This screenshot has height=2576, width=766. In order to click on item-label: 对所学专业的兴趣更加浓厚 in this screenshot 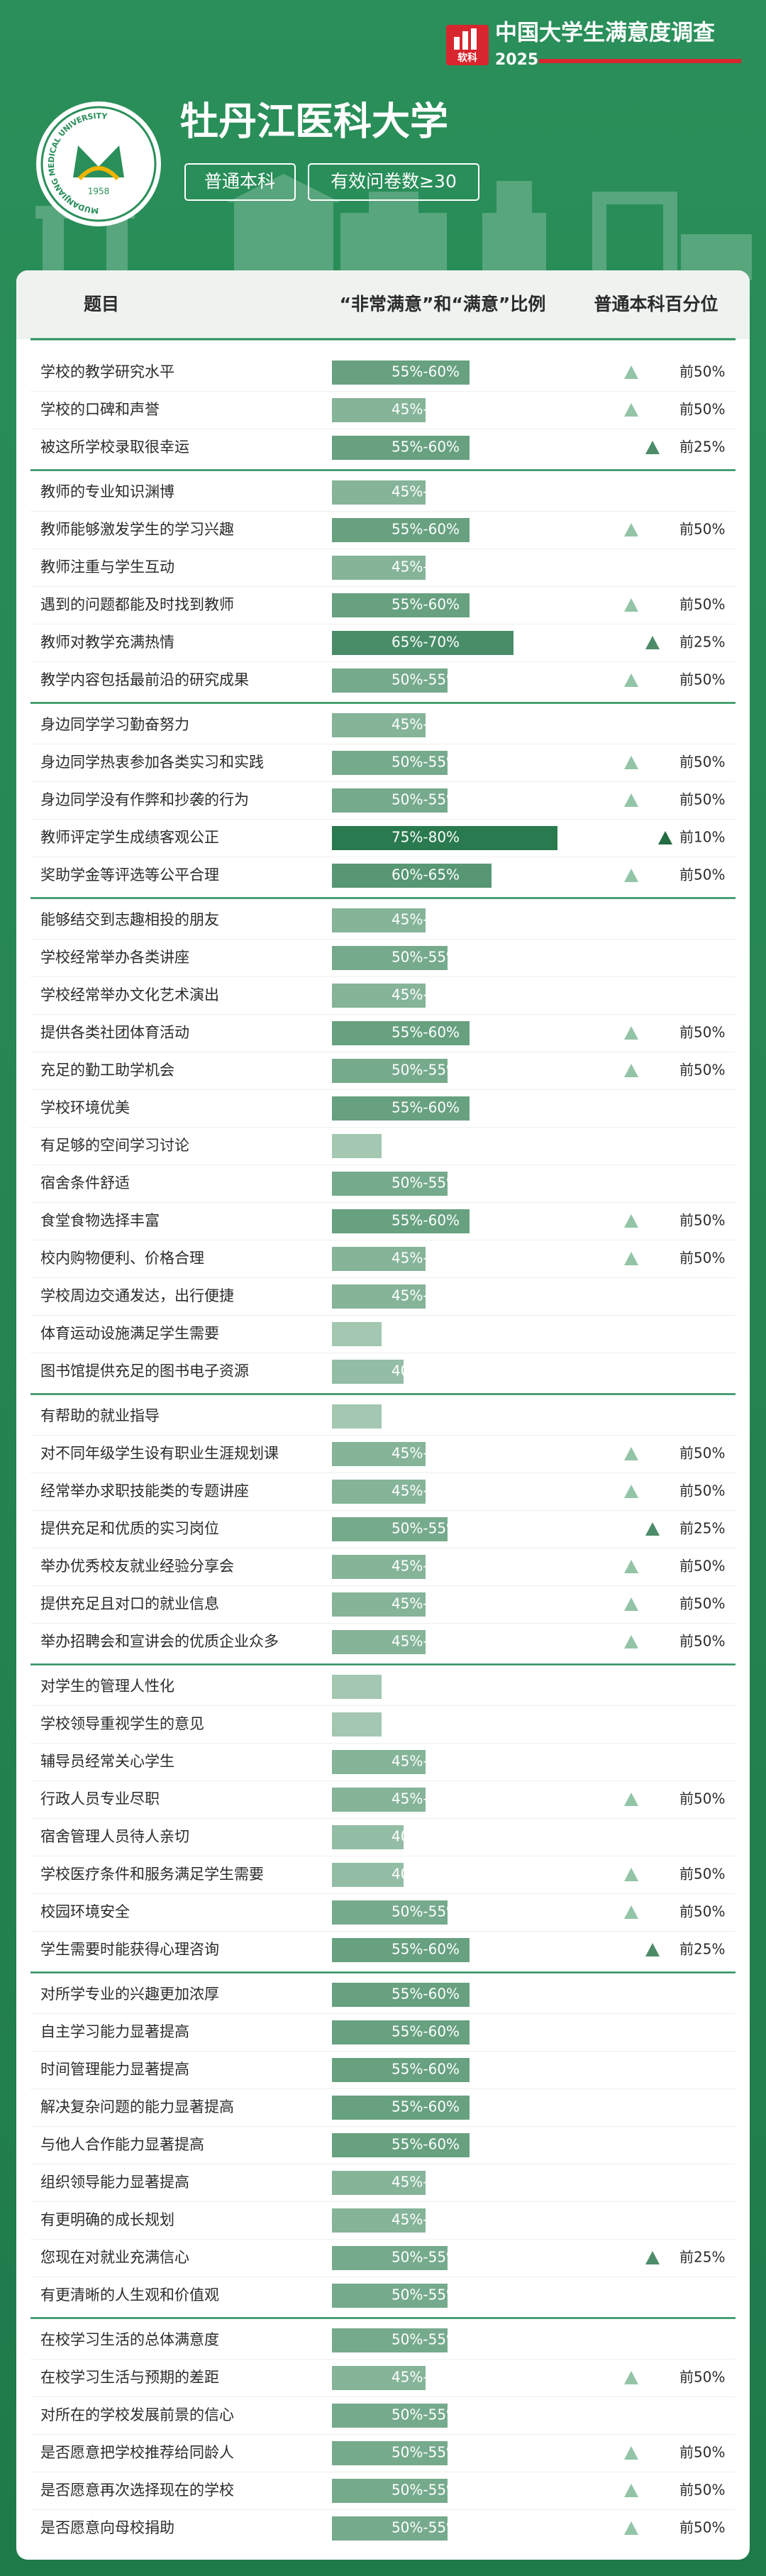, I will do `click(129, 1994)`.